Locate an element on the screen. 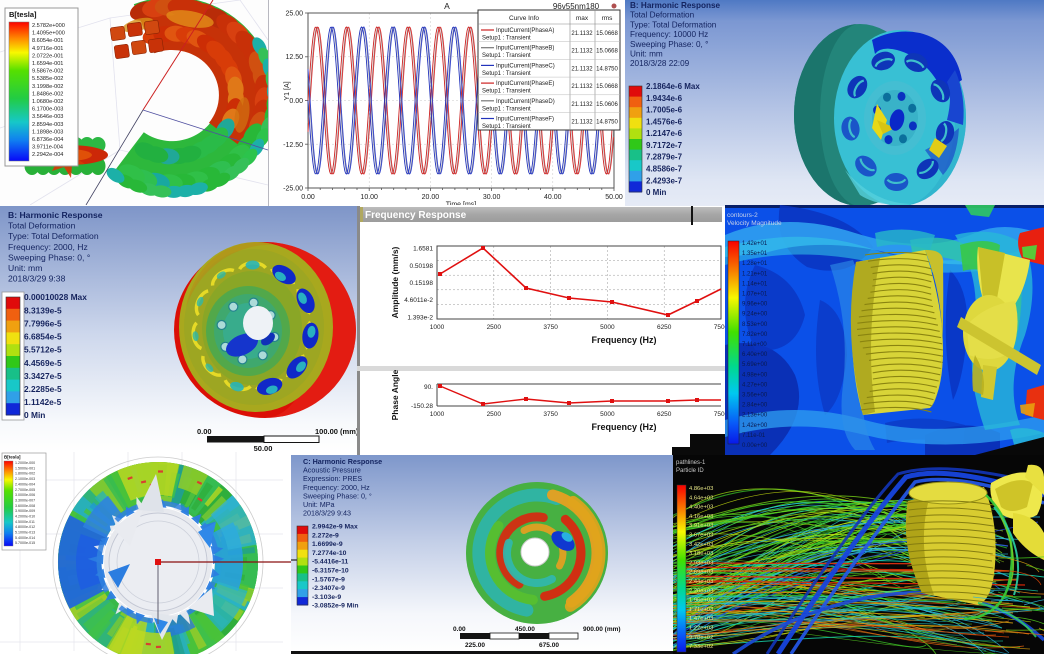 The height and width of the screenshot is (654, 1044). svg-text: 2.272e-9 is located at coordinates (325, 535).